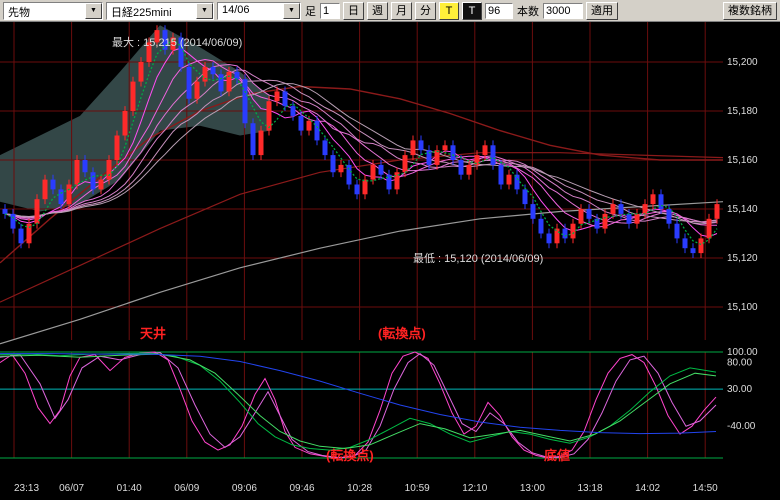  I want to click on turning-point-annotation-lower: (転換点), so click(350, 455).